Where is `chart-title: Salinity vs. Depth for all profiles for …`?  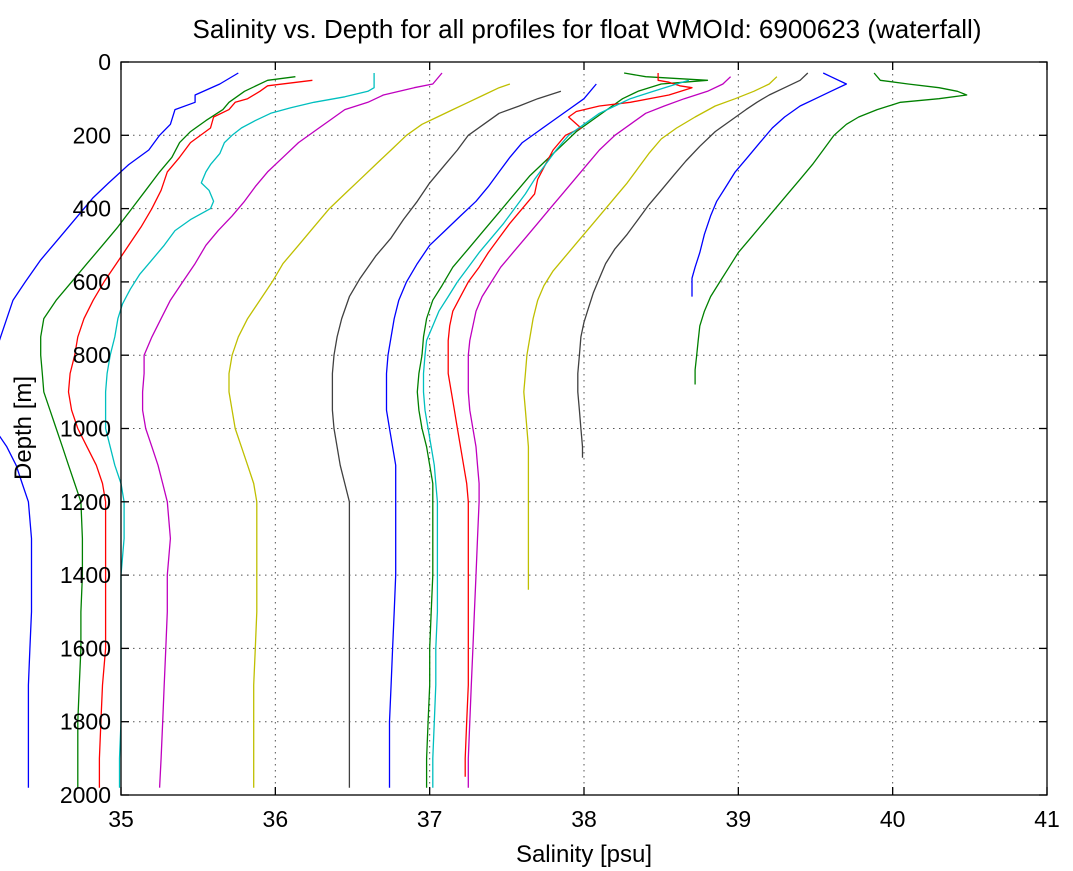 chart-title: Salinity vs. Depth for all profiles for … is located at coordinates (587, 29).